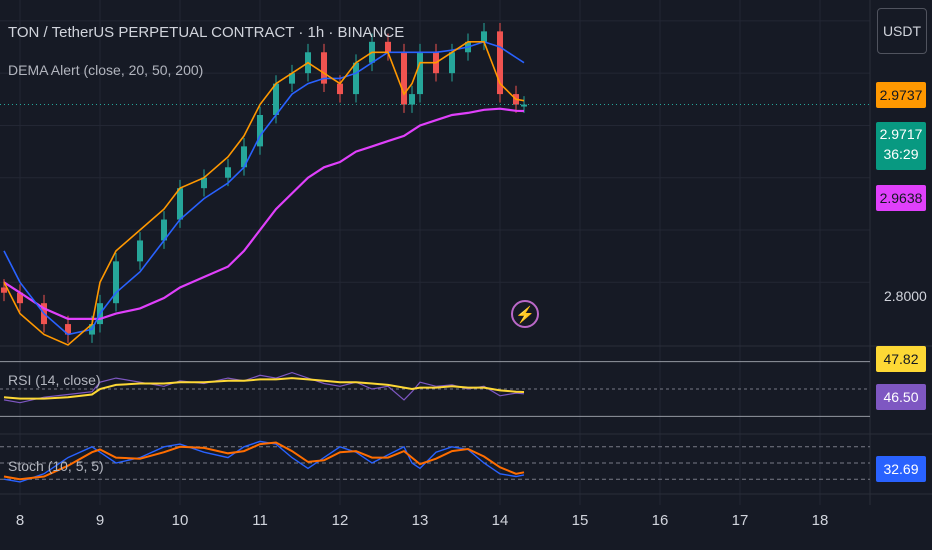 This screenshot has width=932, height=550. What do you see at coordinates (56, 466) in the screenshot?
I see `stoch-panel-label: Stoch (10, 5, 5)` at bounding box center [56, 466].